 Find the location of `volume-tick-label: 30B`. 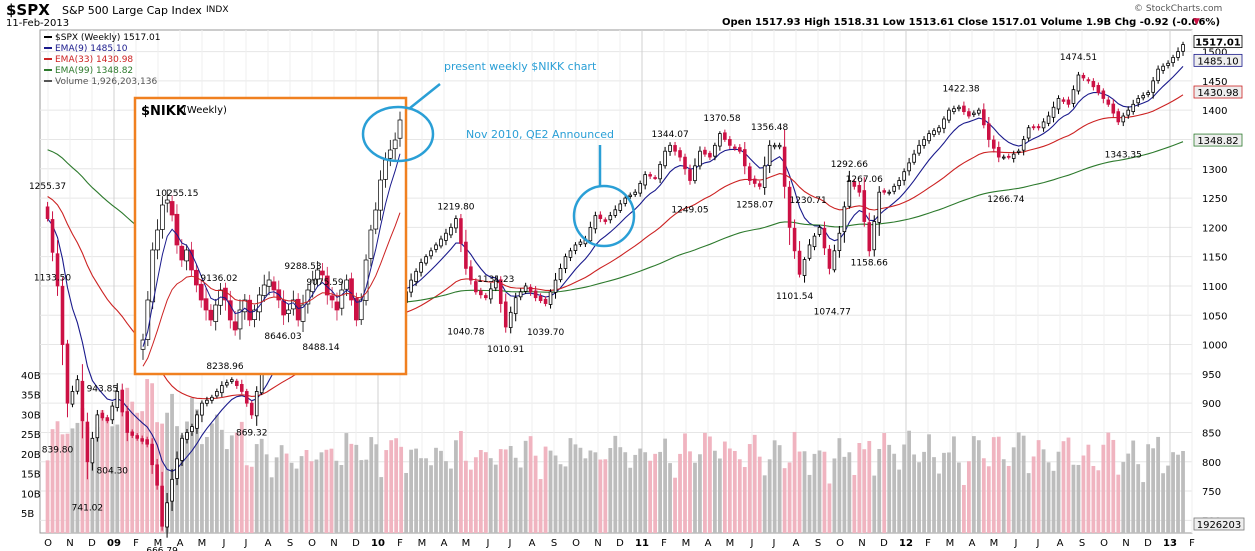

volume-tick-label: 30B is located at coordinates (31, 415).